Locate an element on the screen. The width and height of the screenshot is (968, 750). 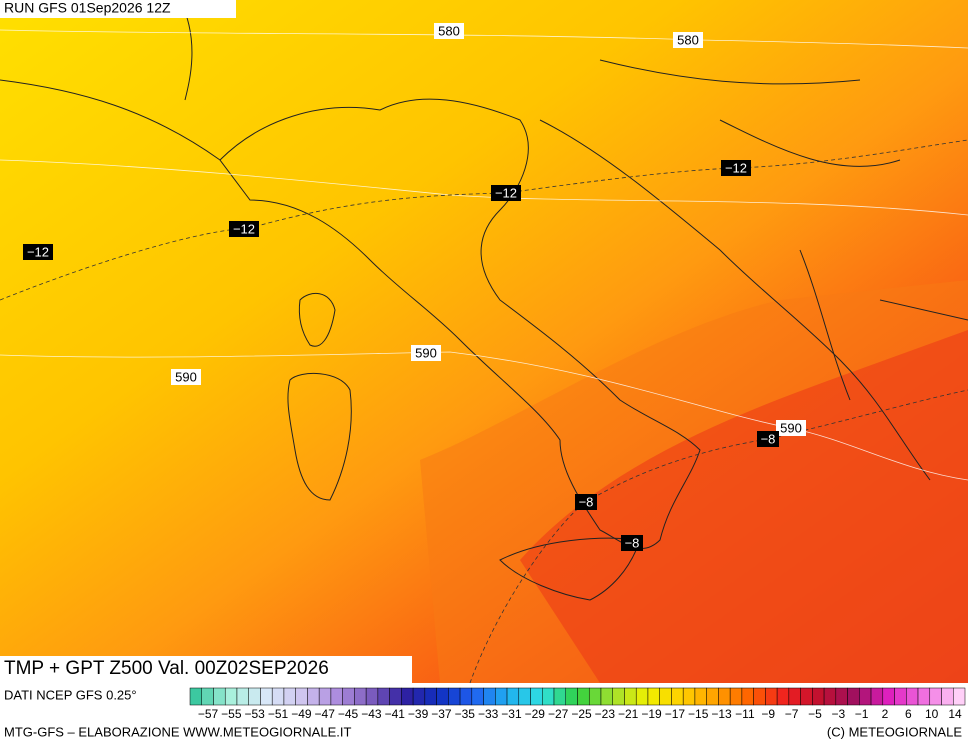
colorbar-label: −33 is located at coordinates (488, 714).